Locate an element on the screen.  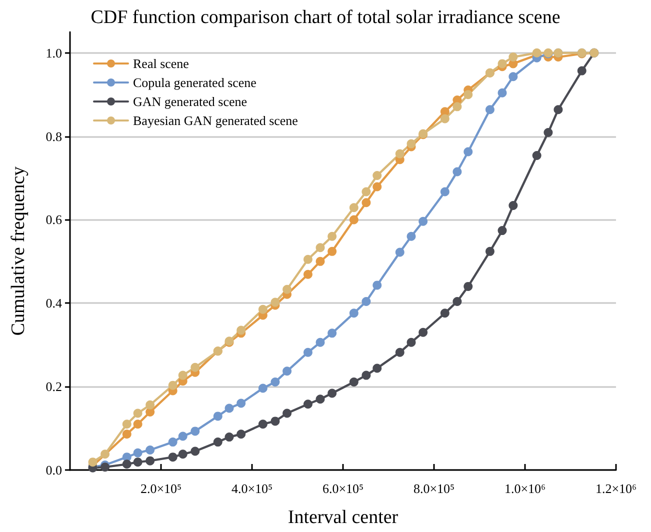
y-tick-label: 0.8 is located at coordinates (54, 136).